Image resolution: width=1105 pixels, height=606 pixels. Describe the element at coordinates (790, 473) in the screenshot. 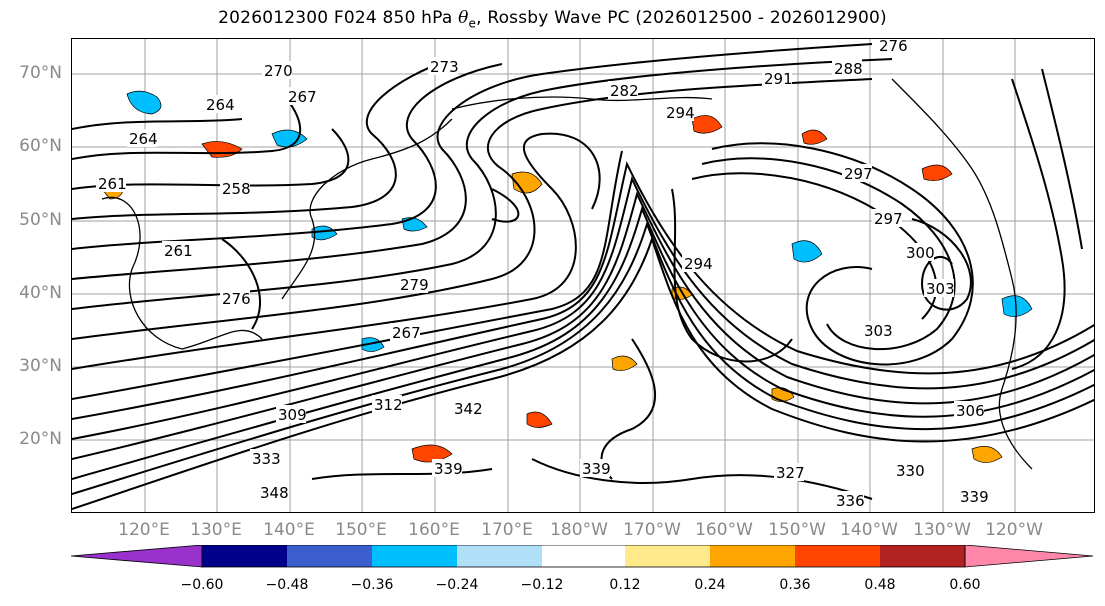

I see `contour-label: 327` at that location.